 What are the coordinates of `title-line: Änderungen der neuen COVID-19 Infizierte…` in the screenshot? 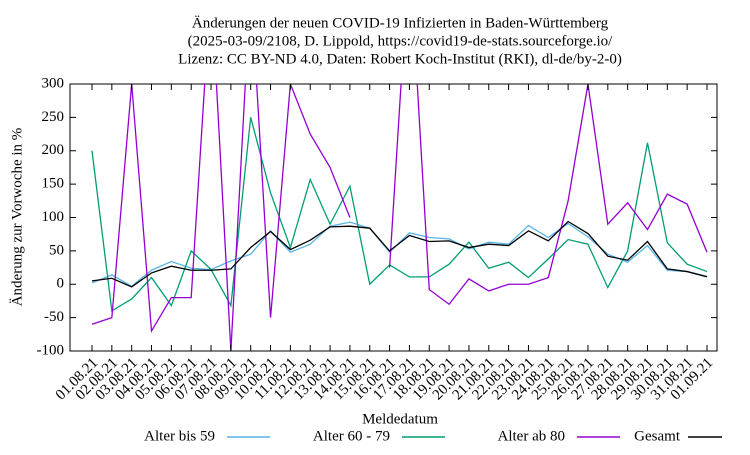 It's located at (400, 22).